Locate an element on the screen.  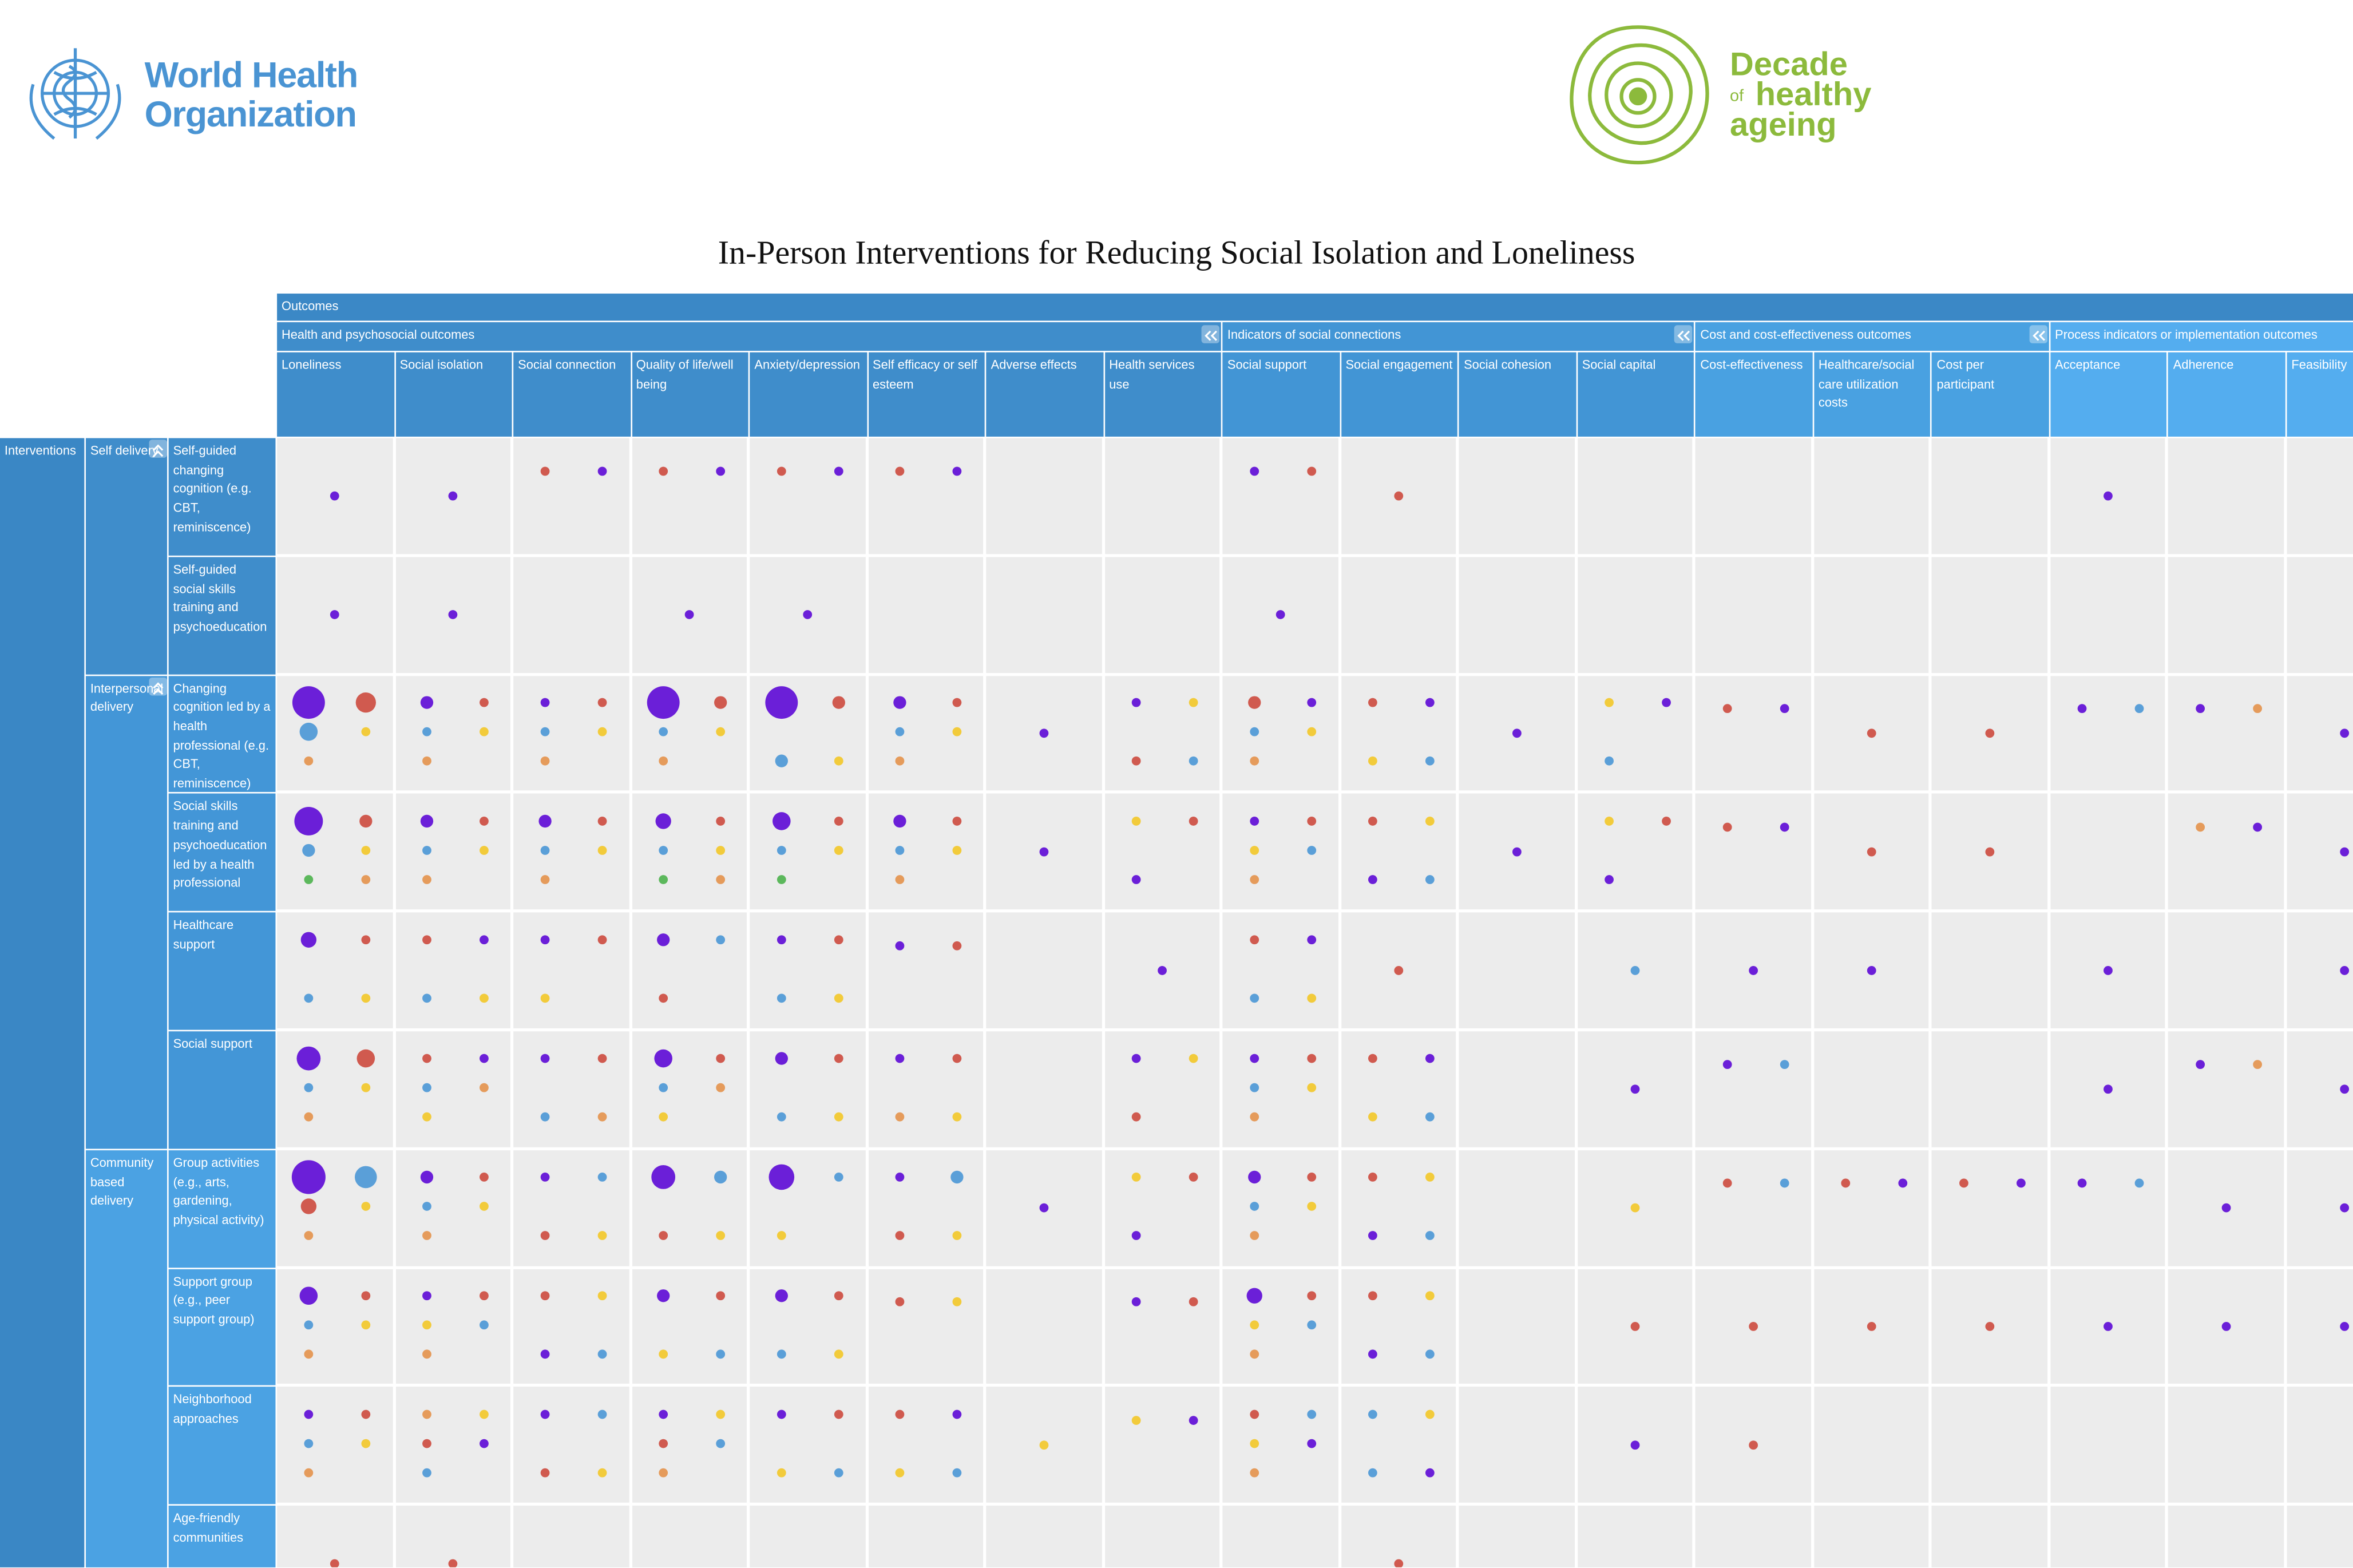
column-header: Social engagement is located at coordinates (1399, 394).